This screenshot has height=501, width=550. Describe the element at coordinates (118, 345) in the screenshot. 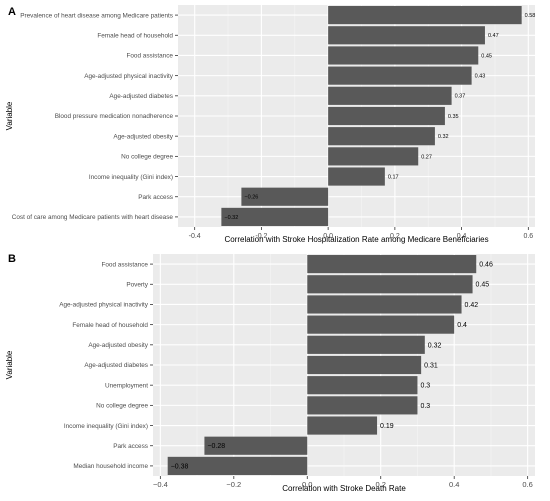

I see `panel-b-category-label: Age-adjusted obesity` at that location.